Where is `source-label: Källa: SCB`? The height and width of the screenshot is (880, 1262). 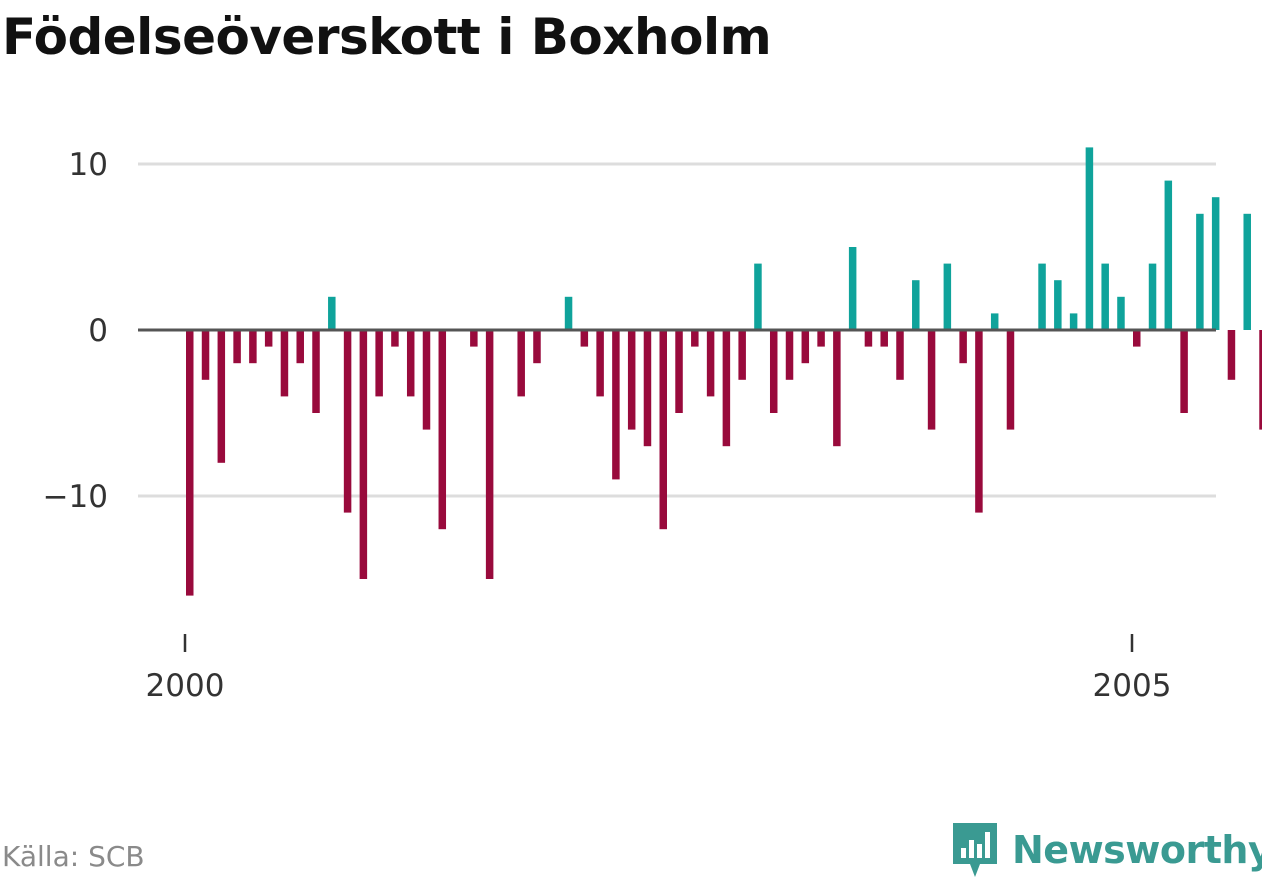
source-label: Källa: SCB is located at coordinates (73, 856).